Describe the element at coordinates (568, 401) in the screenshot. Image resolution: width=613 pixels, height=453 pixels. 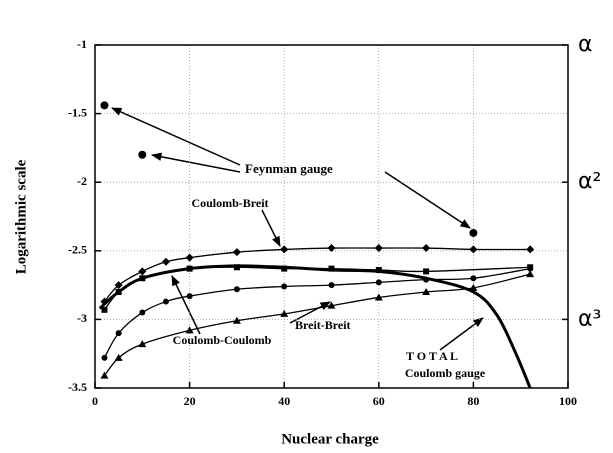
I see `x-tick-label: 100` at that location.